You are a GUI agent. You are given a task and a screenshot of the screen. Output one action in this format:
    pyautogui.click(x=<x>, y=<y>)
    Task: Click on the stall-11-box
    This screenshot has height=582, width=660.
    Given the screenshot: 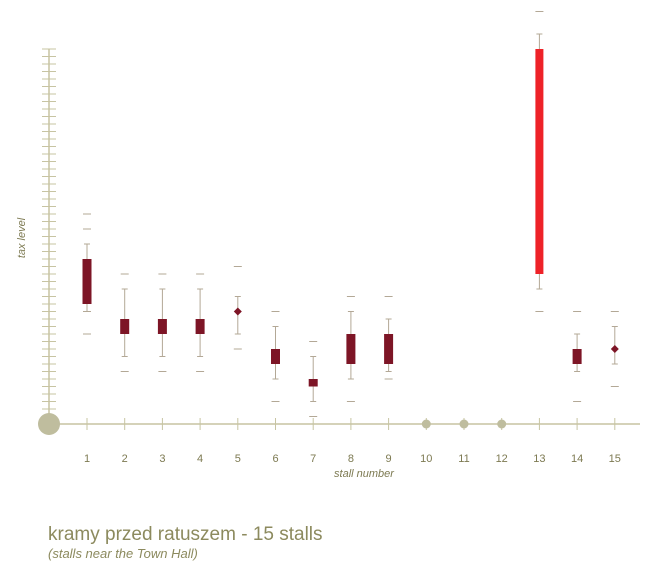 What is the action you would take?
    pyautogui.click(x=464, y=424)
    